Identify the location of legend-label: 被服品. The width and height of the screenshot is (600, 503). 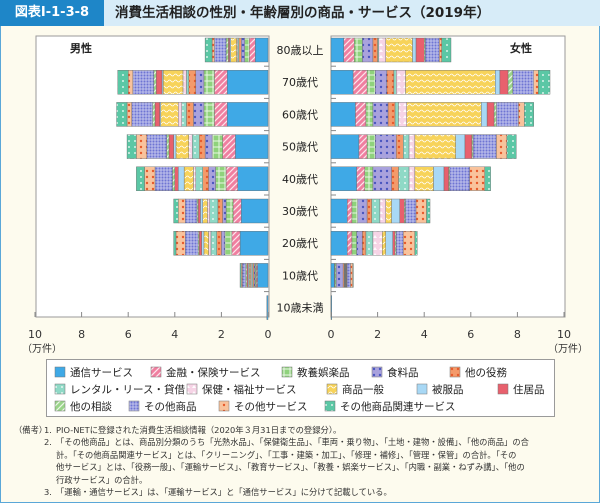
(448, 389).